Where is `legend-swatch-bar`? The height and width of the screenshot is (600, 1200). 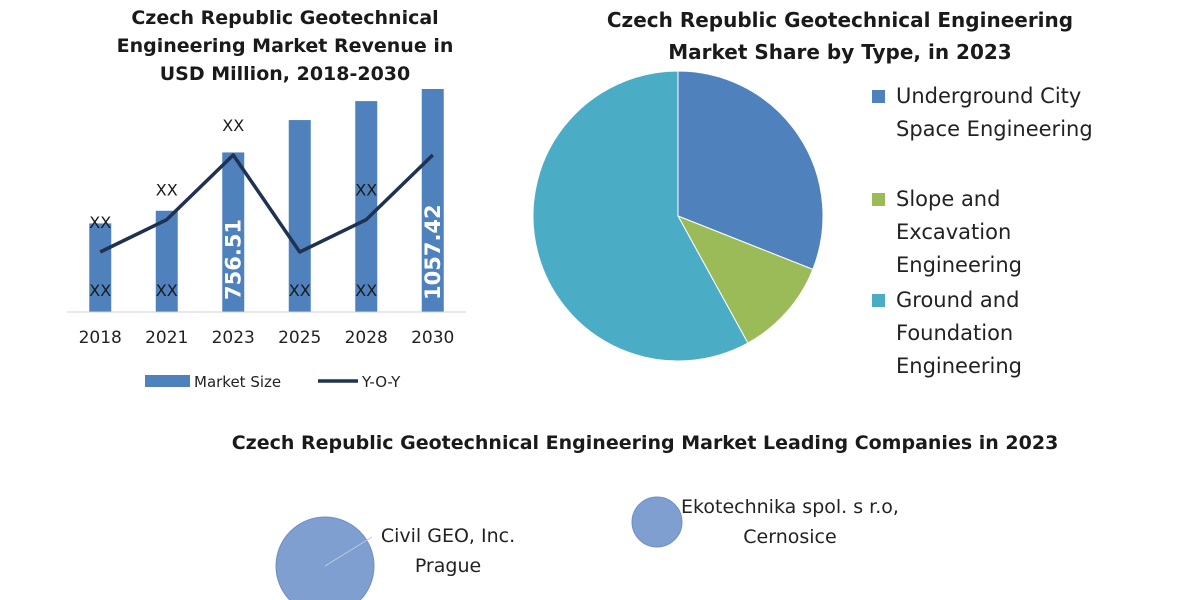
legend-swatch-bar is located at coordinates (167, 381).